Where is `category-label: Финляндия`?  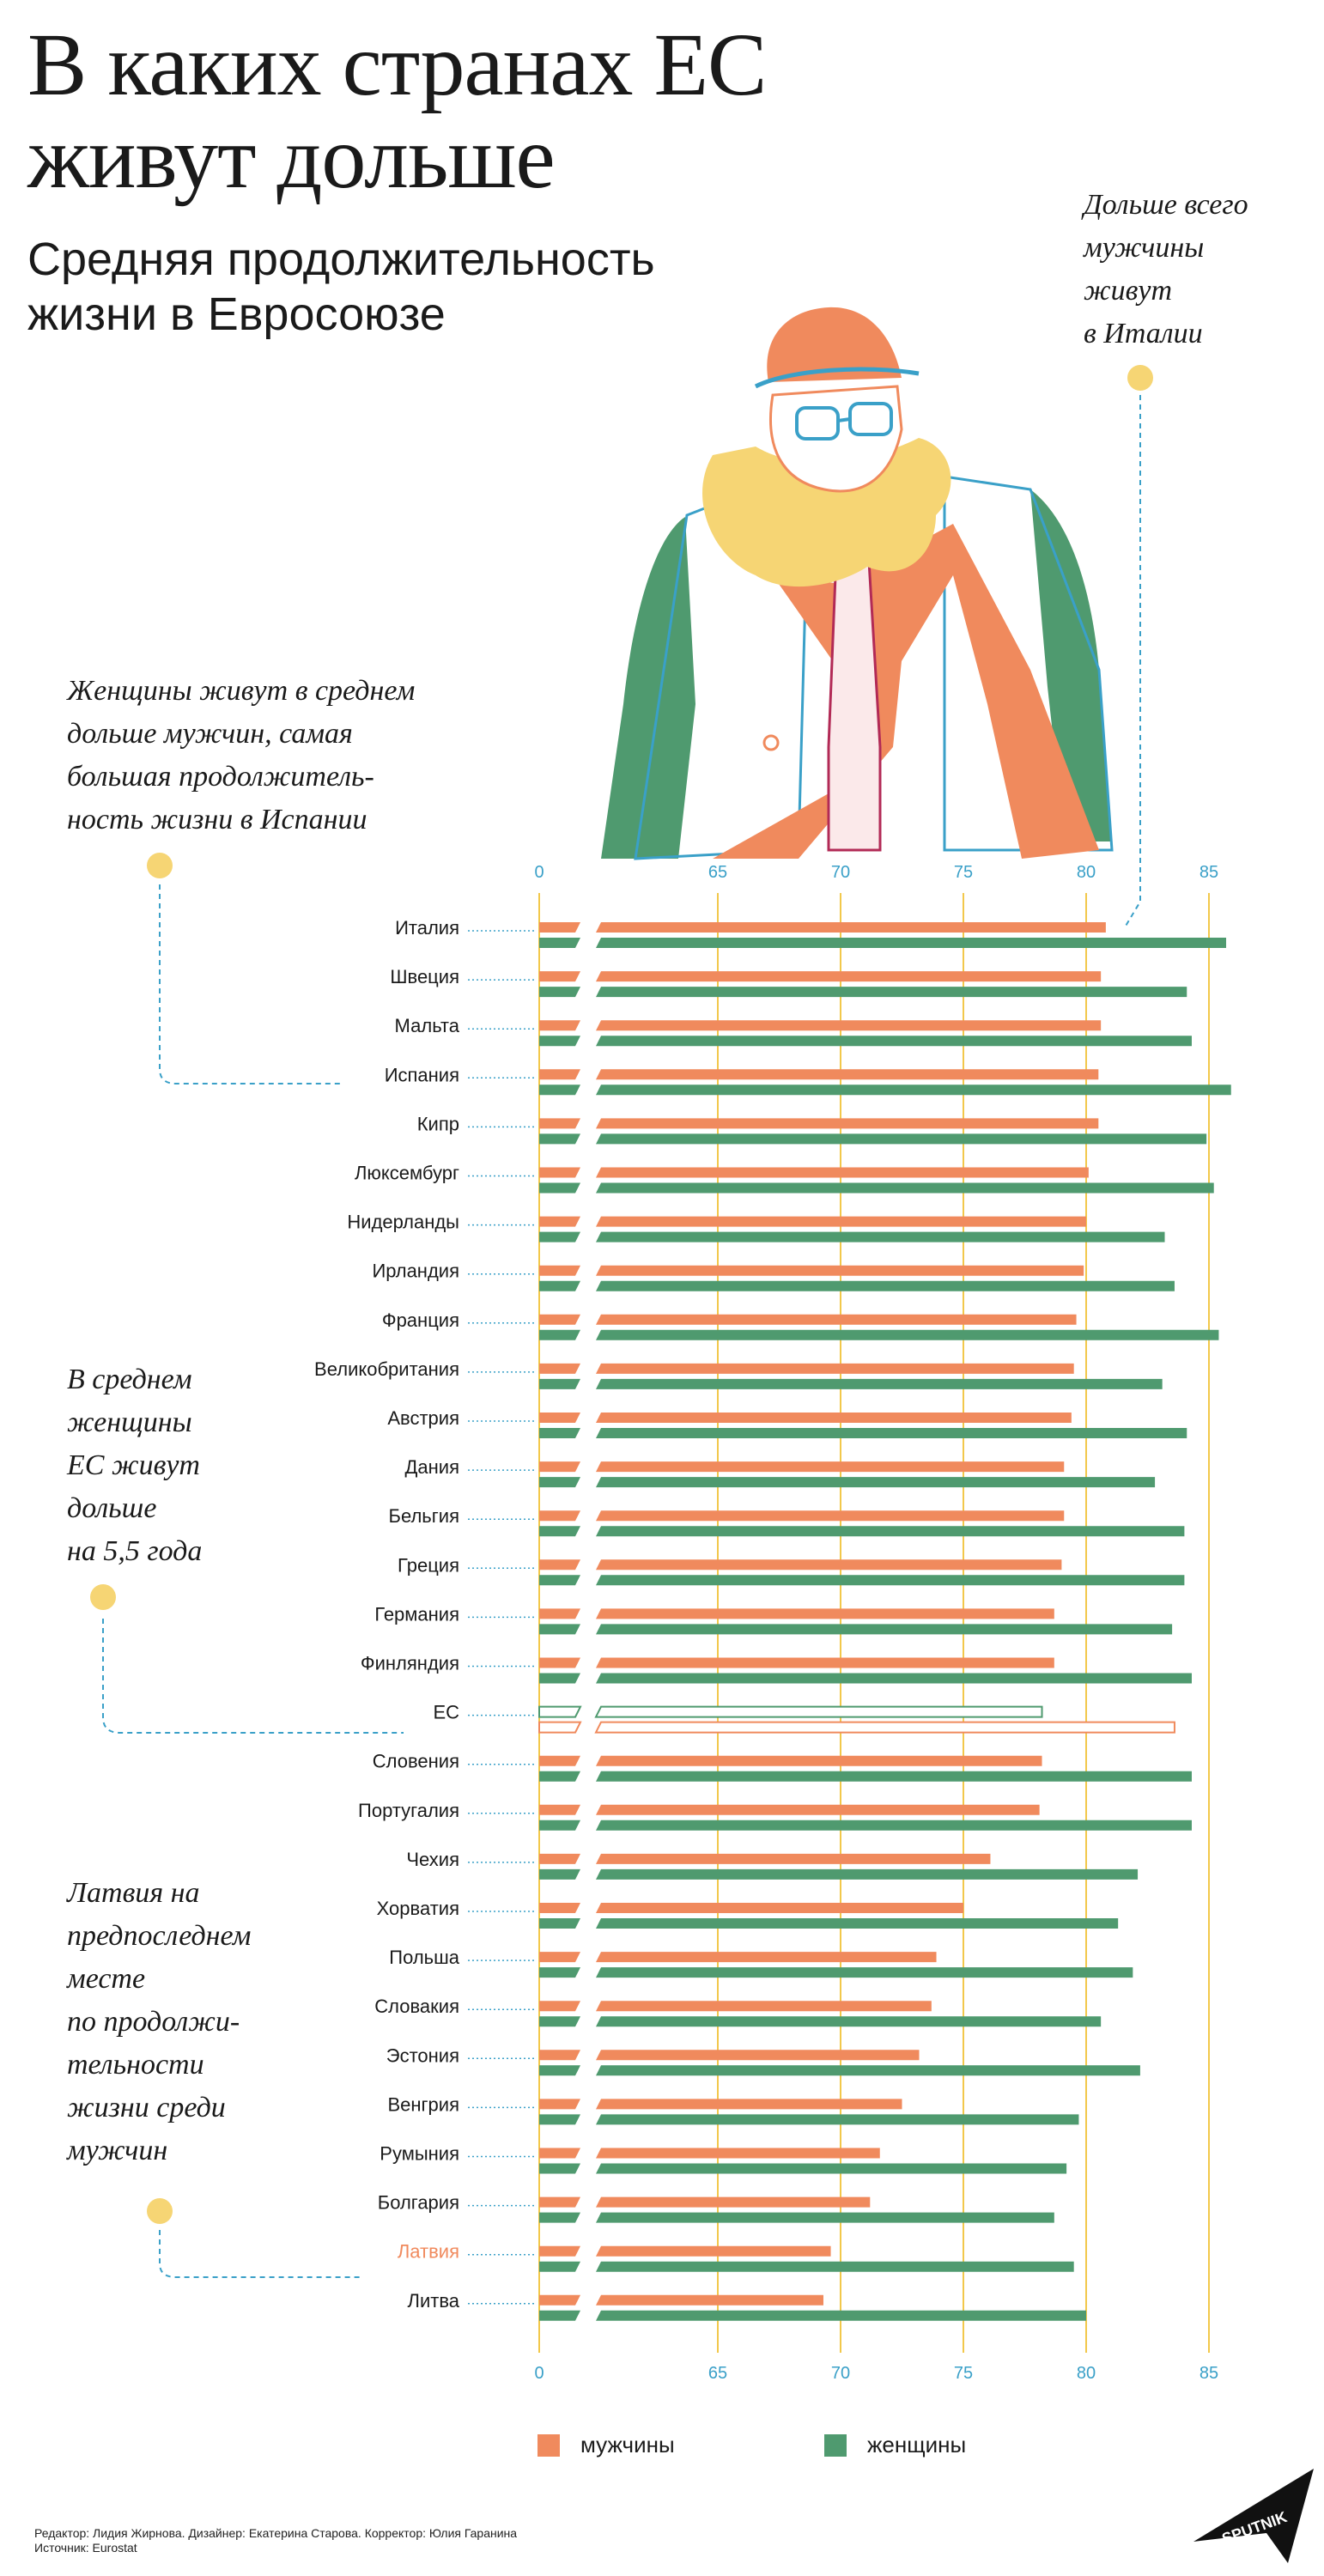
category-label: Финляндия is located at coordinates (410, 1664).